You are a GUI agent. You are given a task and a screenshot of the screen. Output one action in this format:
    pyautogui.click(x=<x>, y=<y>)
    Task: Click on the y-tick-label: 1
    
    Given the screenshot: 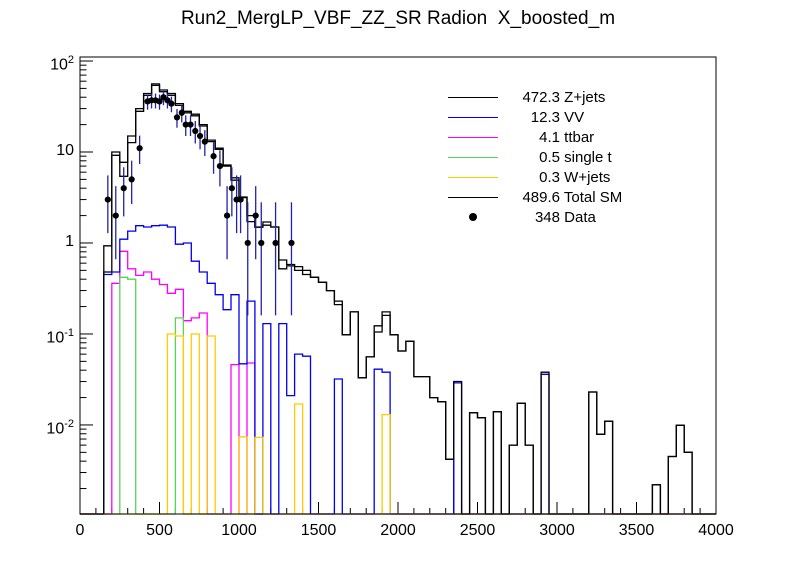 What is the action you would take?
    pyautogui.click(x=69, y=241)
    